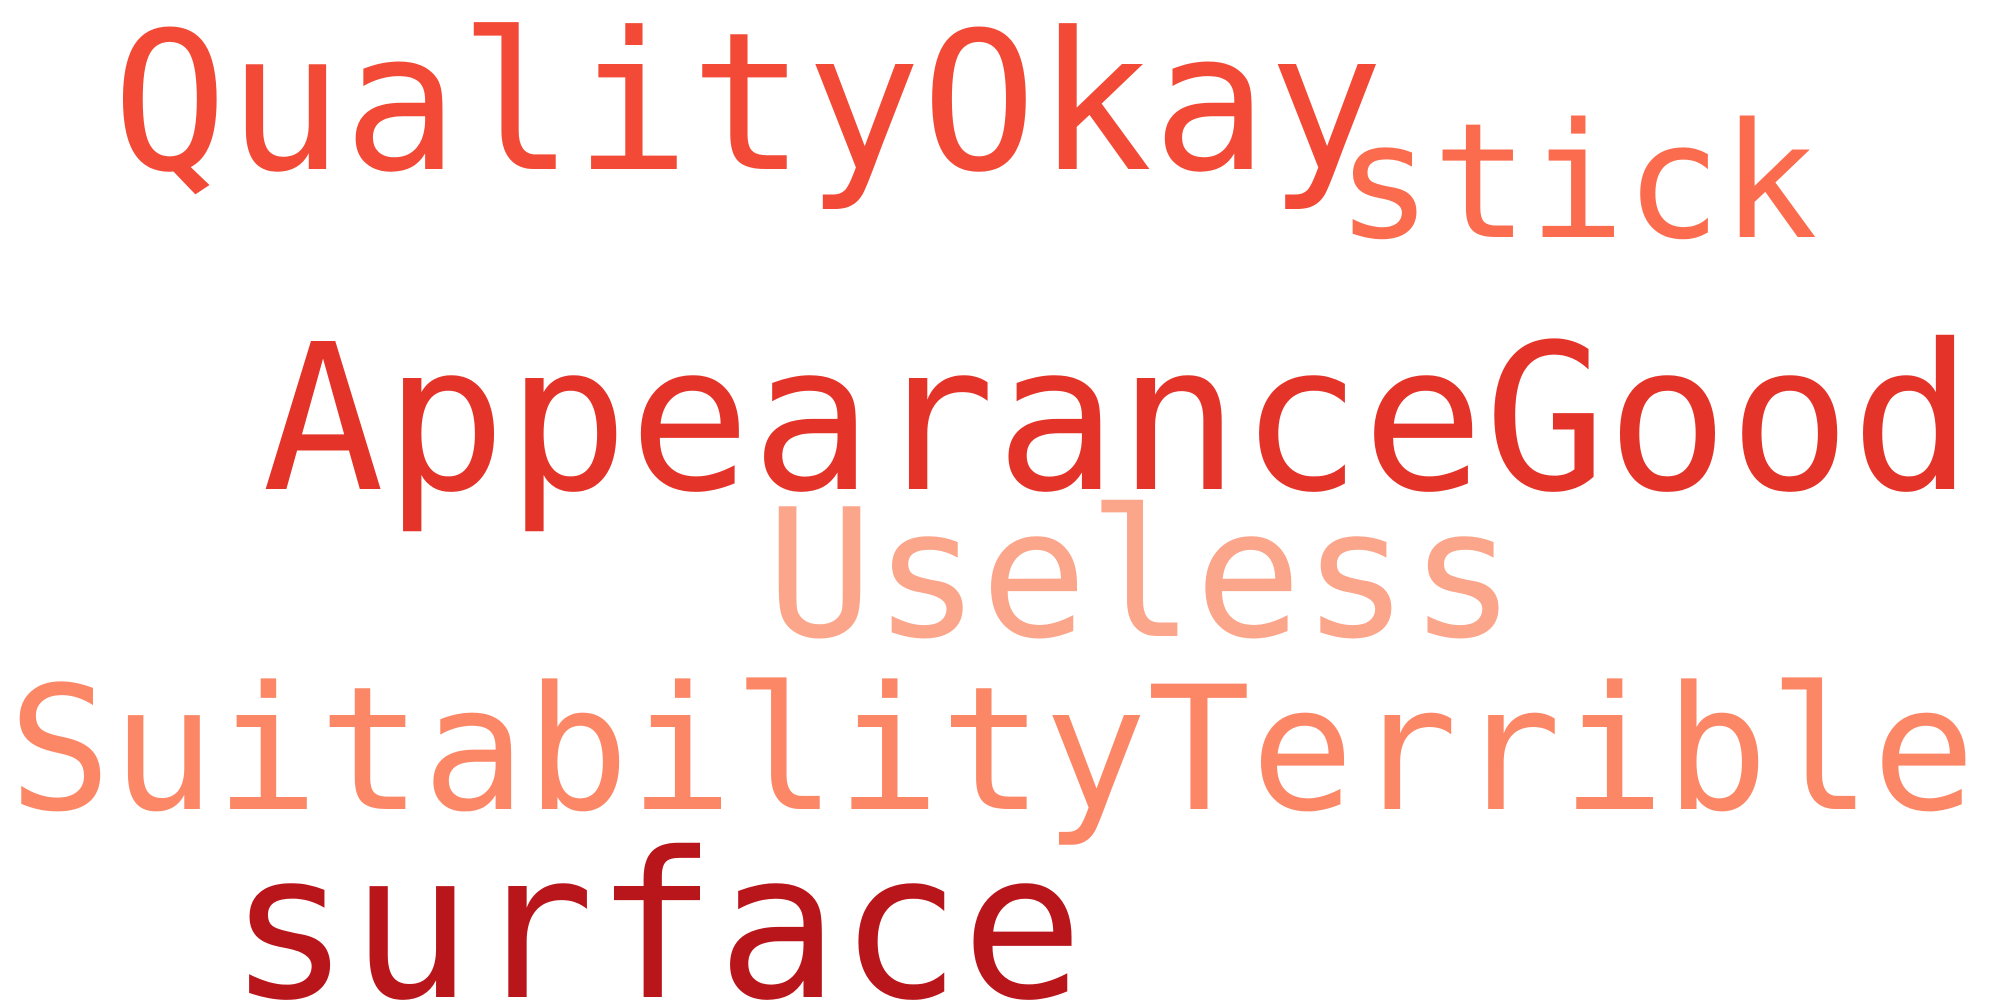 The height and width of the screenshot is (1000, 2000). What do you see at coordinates (1141, 574) in the screenshot?
I see `word-useless: Useless` at bounding box center [1141, 574].